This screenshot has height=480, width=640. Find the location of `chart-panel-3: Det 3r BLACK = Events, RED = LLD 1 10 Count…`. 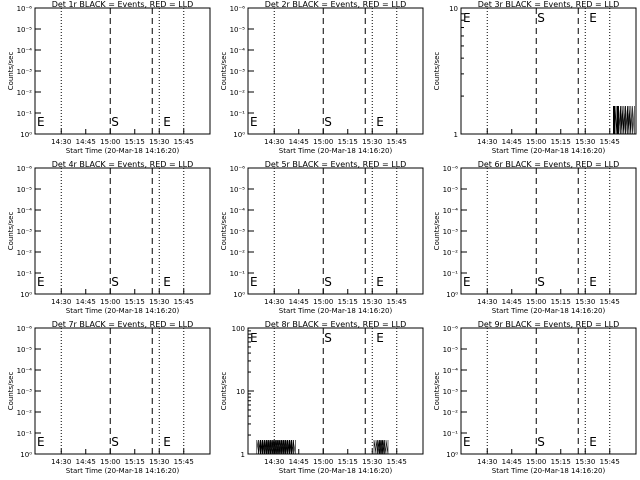

chart-panel-3: Det 3r BLACK = Events, RED = LLD 1 10 Count… is located at coordinates (535, 77).